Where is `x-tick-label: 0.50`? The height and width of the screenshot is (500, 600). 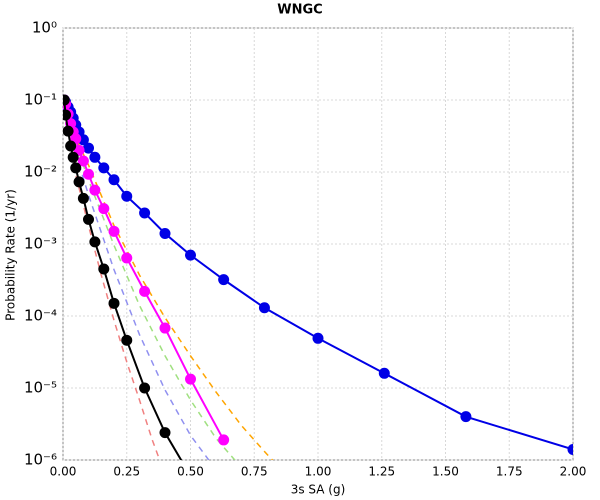 x-tick-label: 0.50 is located at coordinates (190, 472).